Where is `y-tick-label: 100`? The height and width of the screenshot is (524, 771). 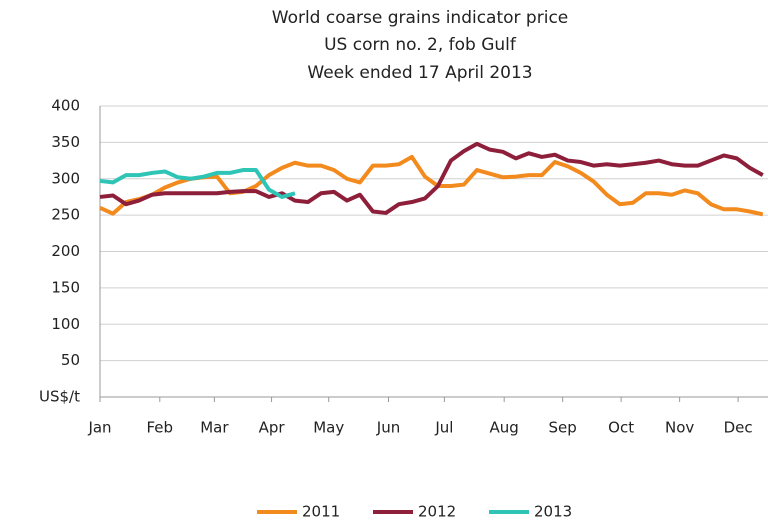 y-tick-label: 100 is located at coordinates (65, 324).